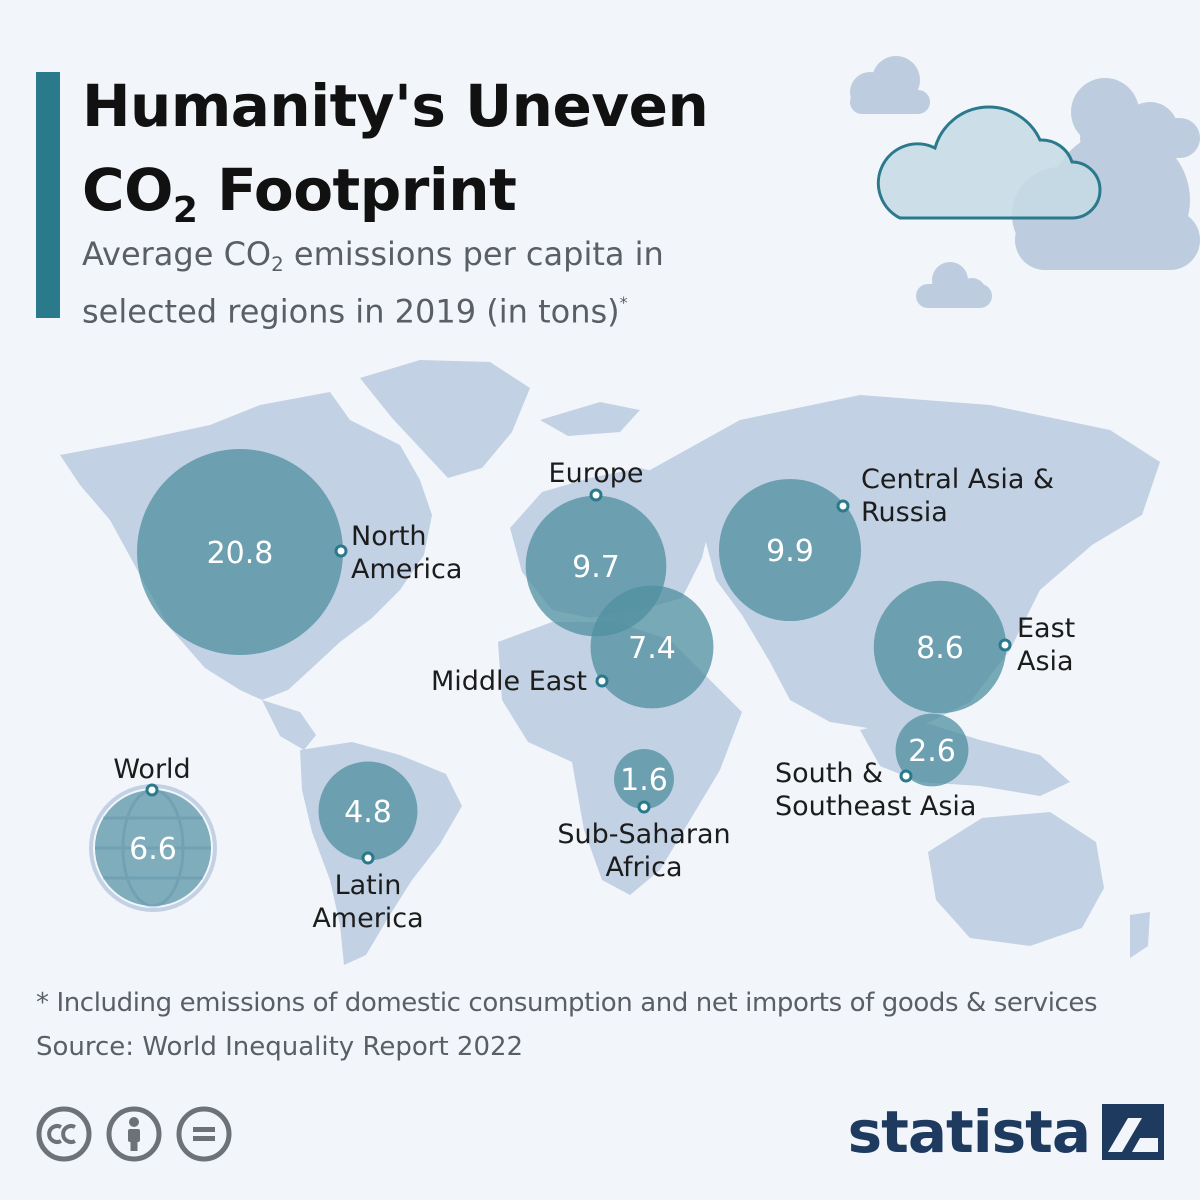 This screenshot has height=1200, width=1200. Describe the element at coordinates (509, 681) in the screenshot. I see `region-label-middle-east: Middle East` at that location.